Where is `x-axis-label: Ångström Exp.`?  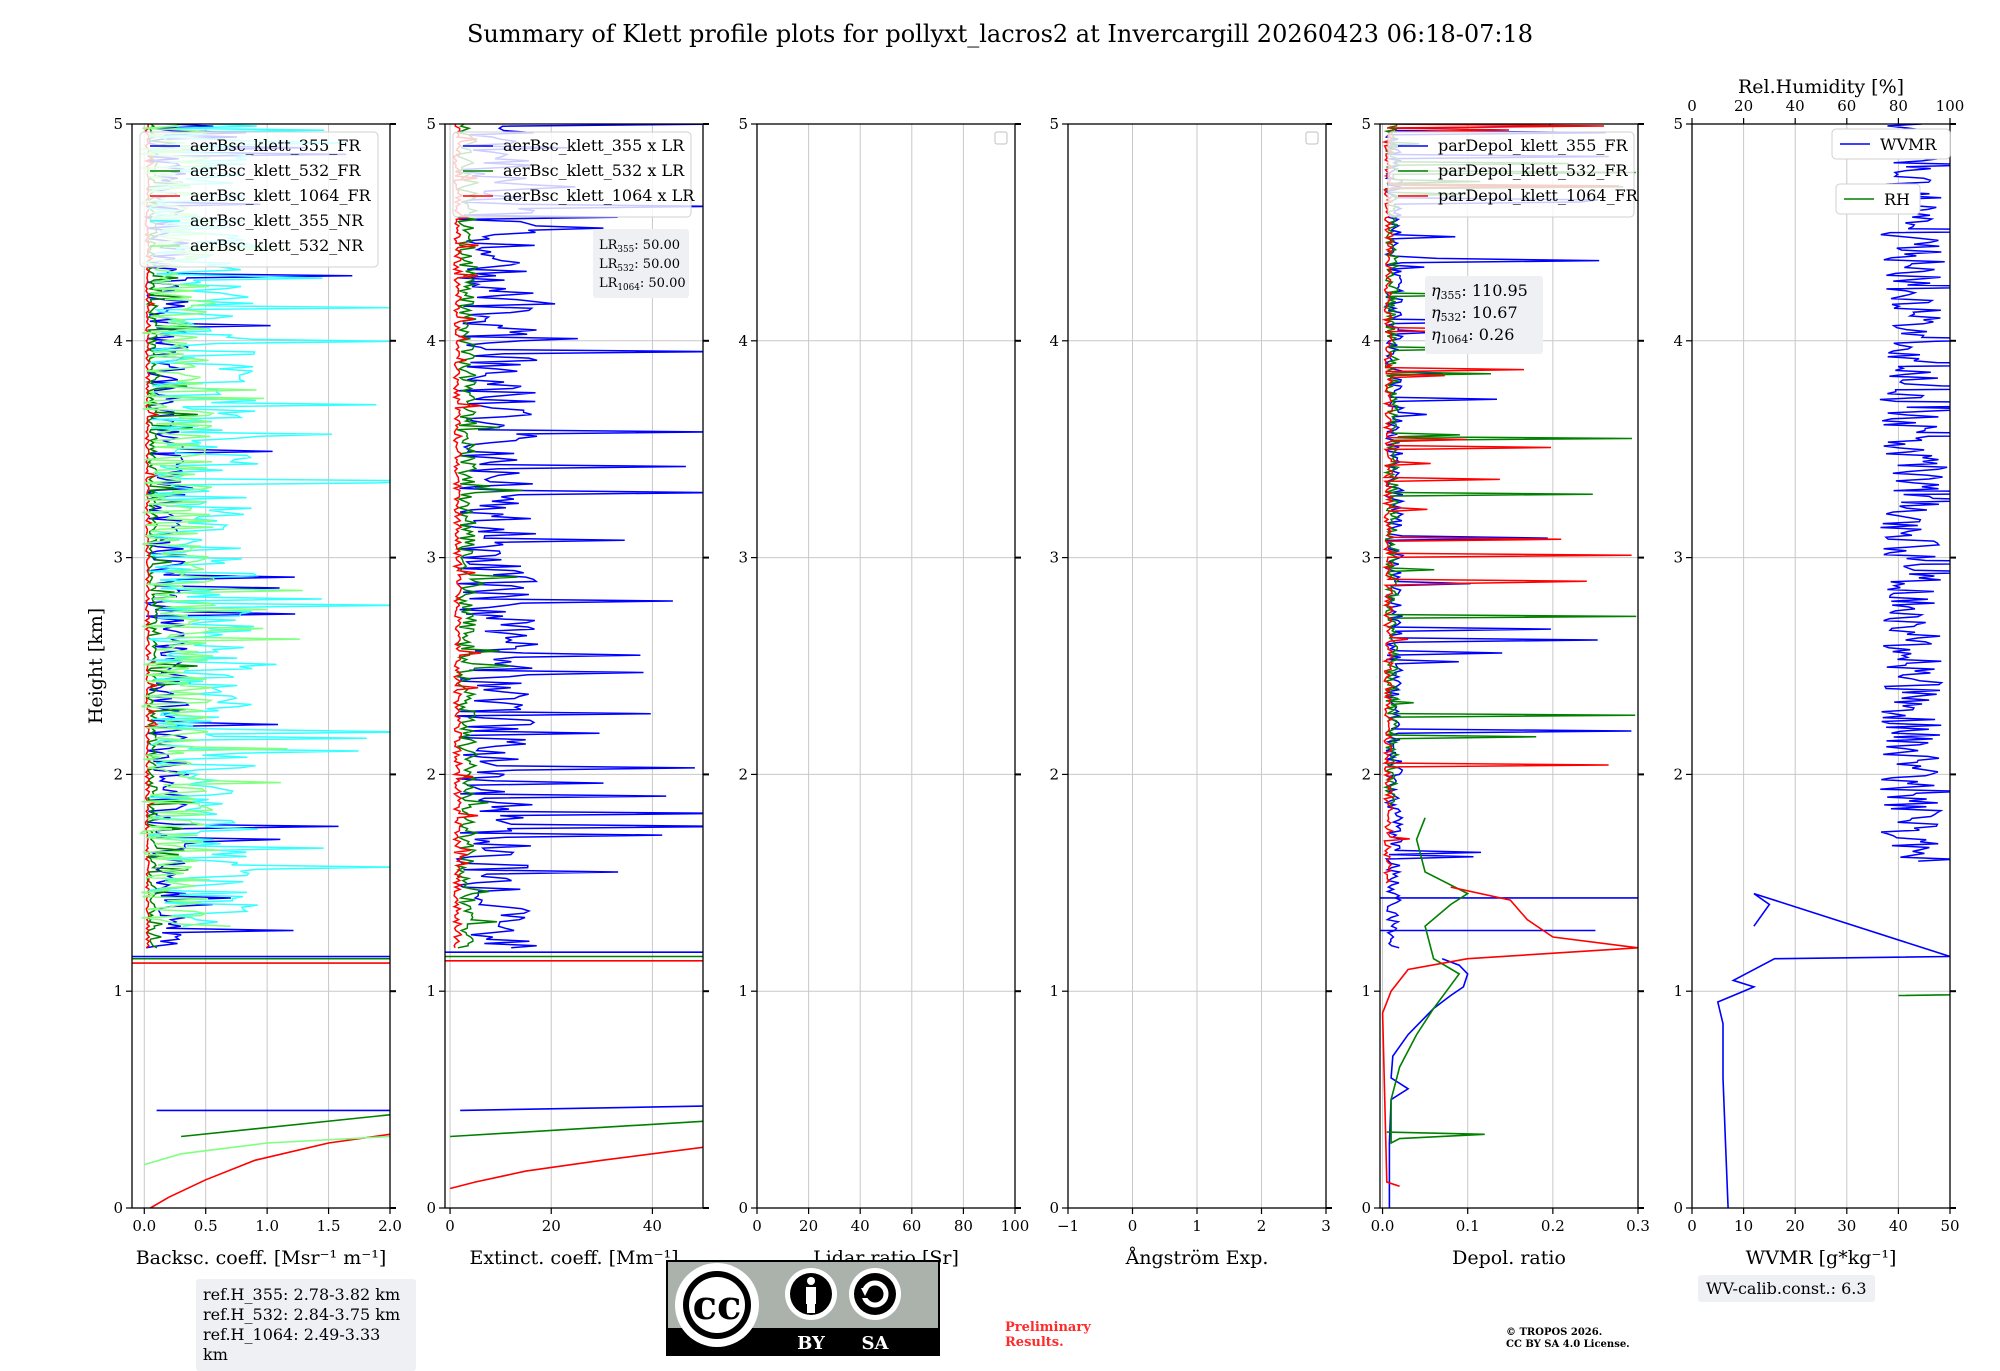
x-axis-label: Ångström Exp. is located at coordinates (1197, 1258).